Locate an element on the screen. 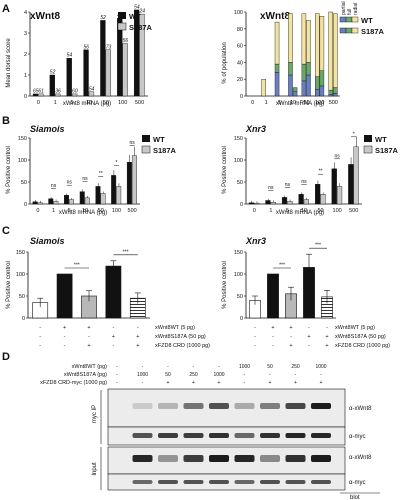 The height and width of the screenshot is (500, 412). b2-plot-xtick-label: 10 is located at coordinates (304, 211).